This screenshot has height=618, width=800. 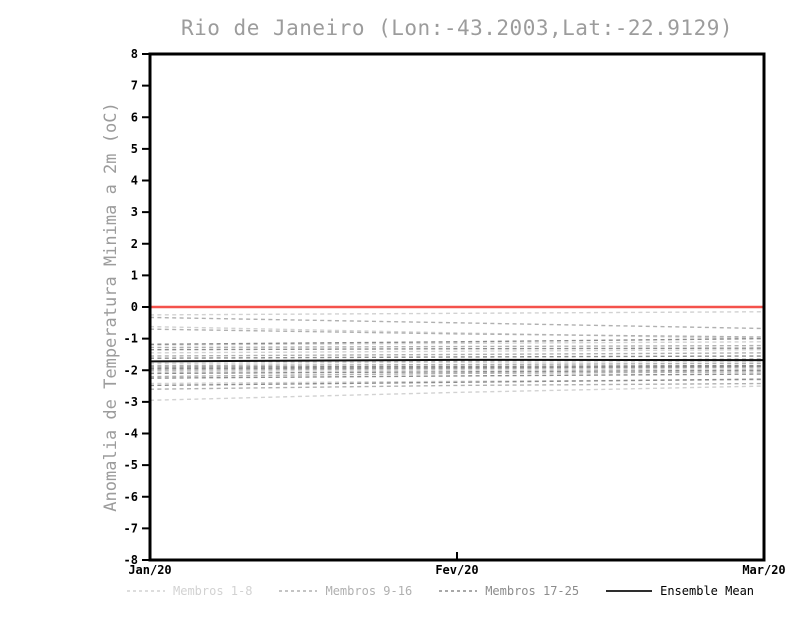 What do you see at coordinates (134, 244) in the screenshot?
I see `y-tick-label: 2` at bounding box center [134, 244].